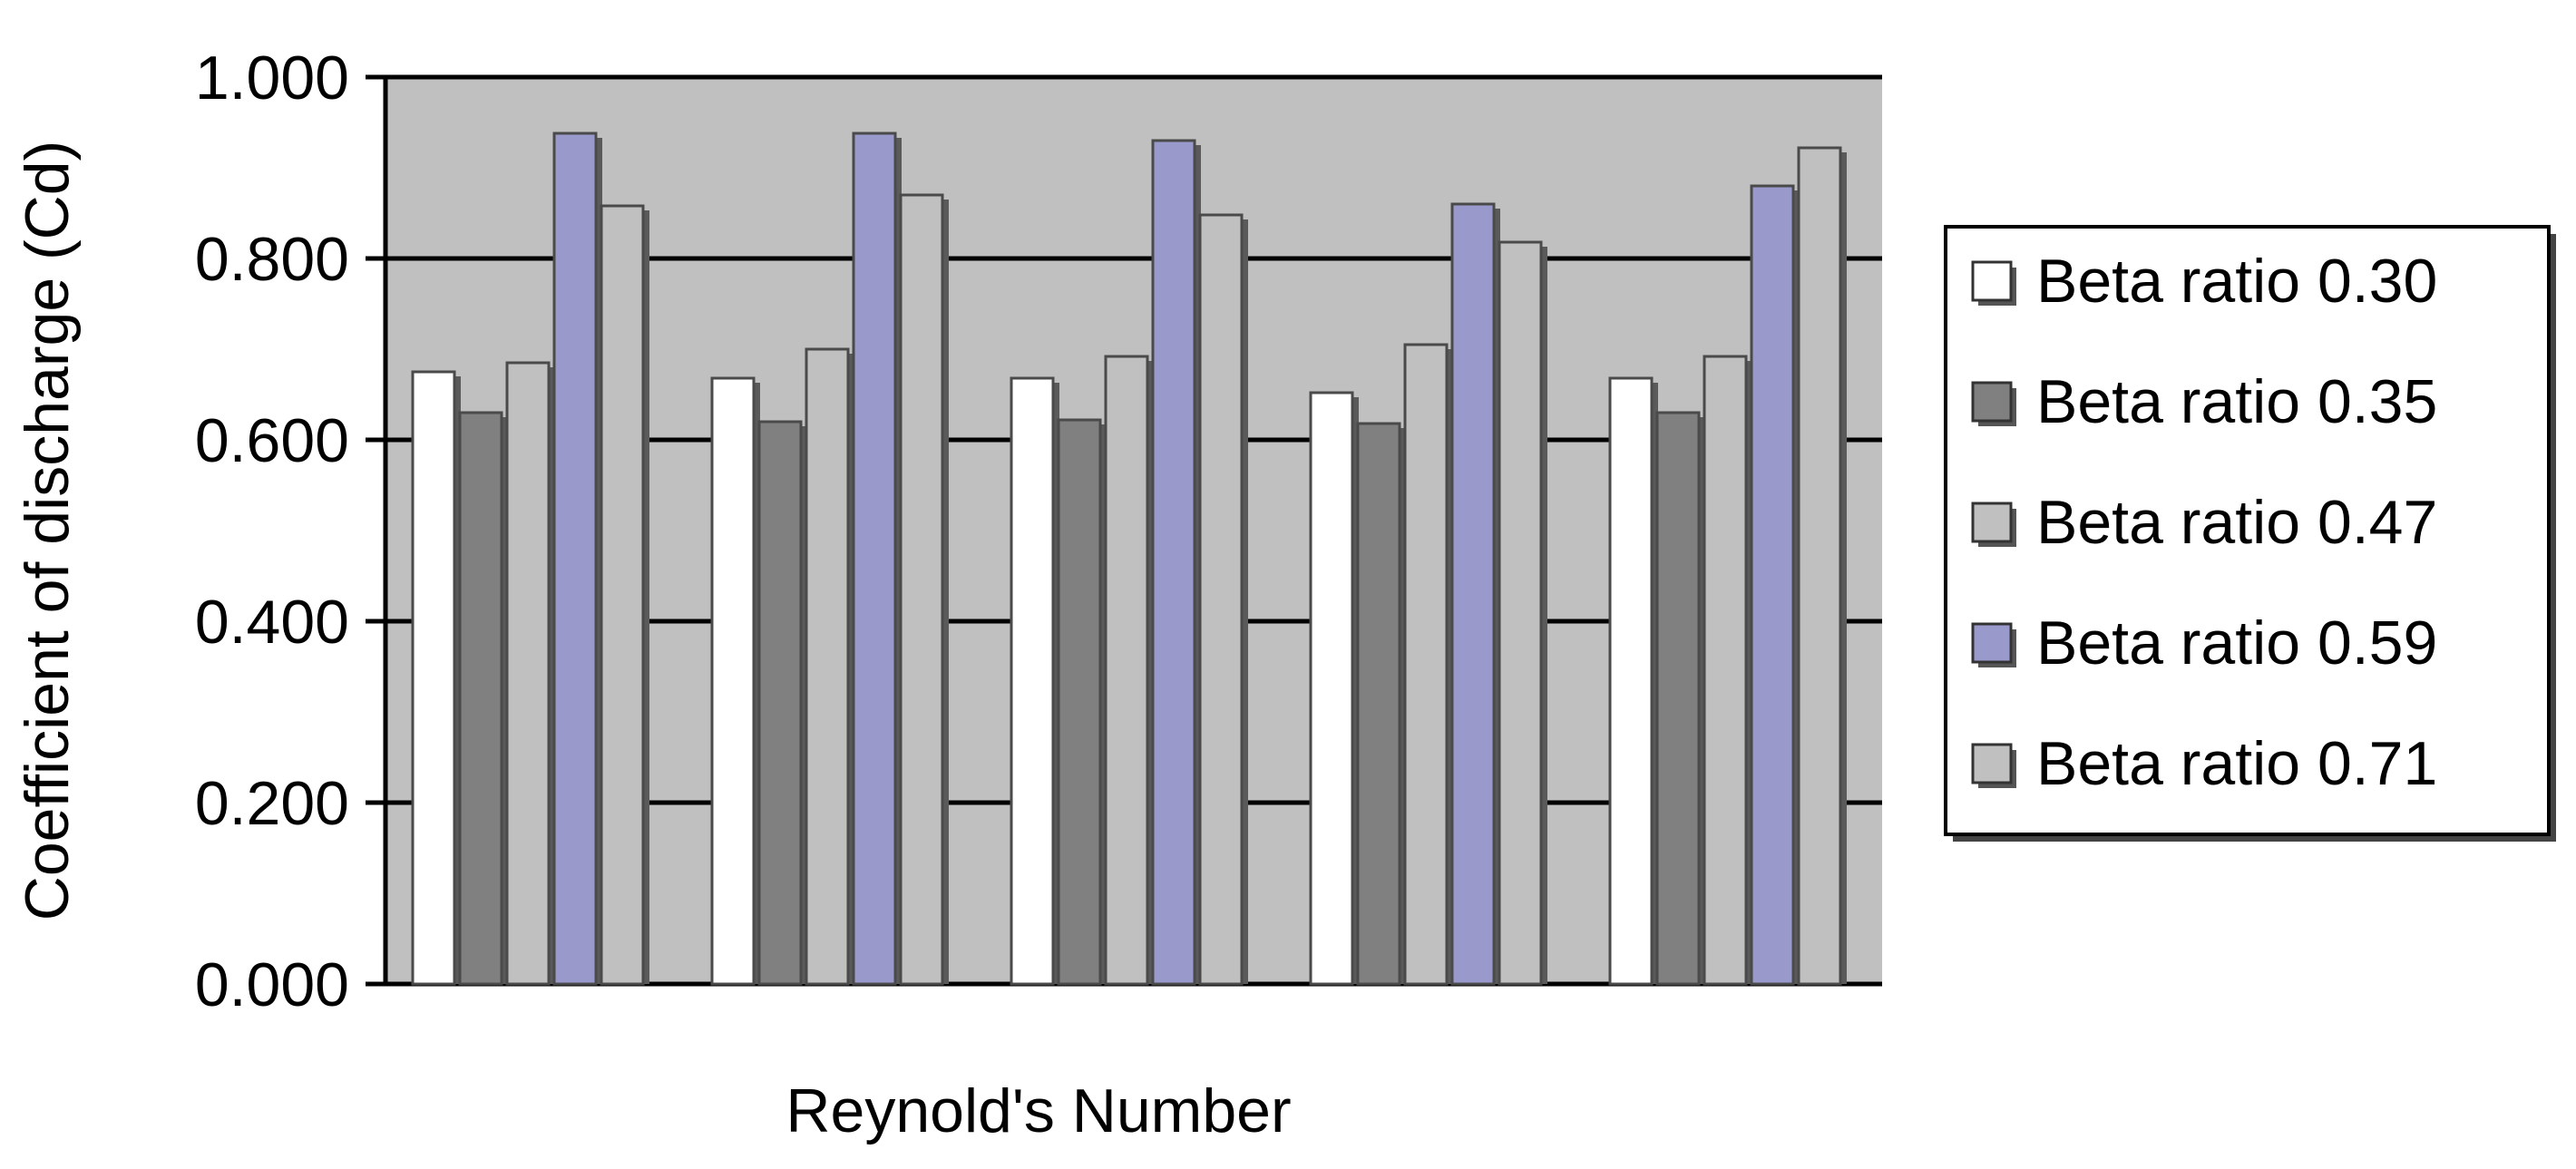  What do you see at coordinates (2236, 643) in the screenshot?
I see `legend-label: Beta ratio 0.59` at bounding box center [2236, 643].